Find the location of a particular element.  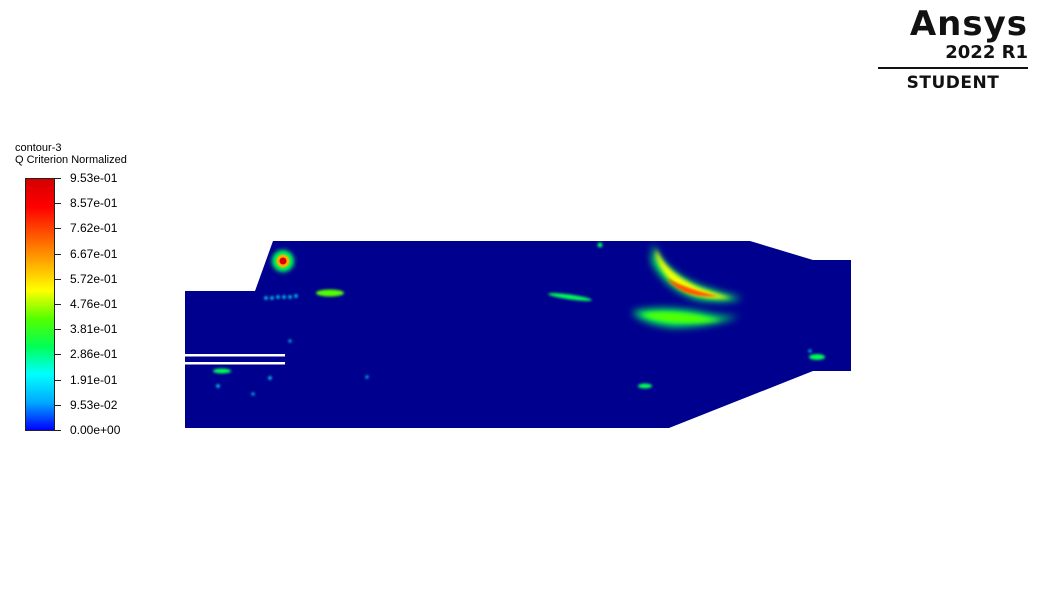

logo-release: 2022 R1 is located at coordinates (986, 52).